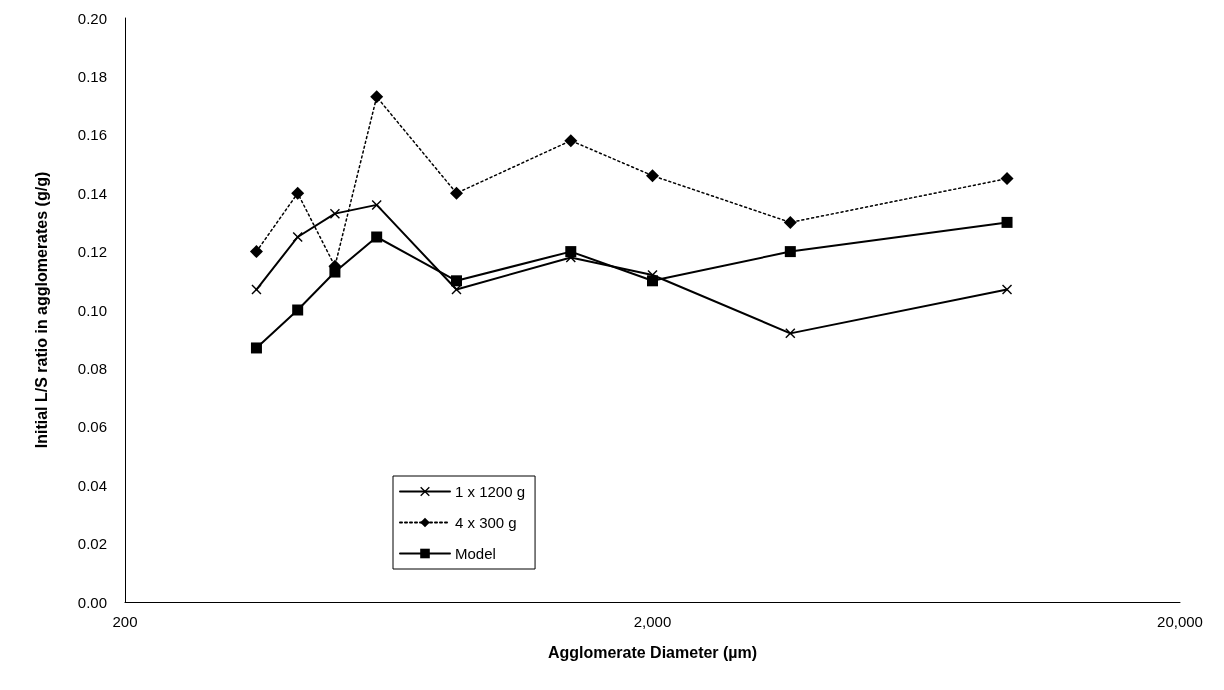 Image resolution: width=1224 pixels, height=690 pixels. What do you see at coordinates (41, 310) in the screenshot?
I see `y-axis-title: Initial L/S ratio in agglomerates (g/g)` at bounding box center [41, 310].